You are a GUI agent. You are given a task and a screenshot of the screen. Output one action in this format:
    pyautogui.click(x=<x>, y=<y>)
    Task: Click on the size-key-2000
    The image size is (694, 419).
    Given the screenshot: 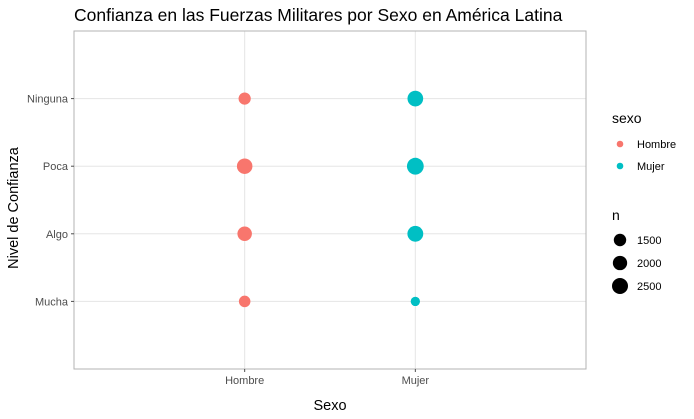 What is the action you would take?
    pyautogui.click(x=620, y=263)
    